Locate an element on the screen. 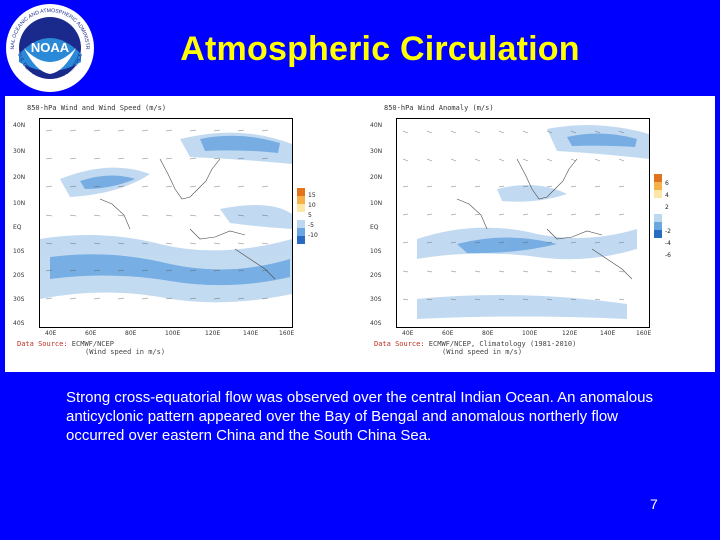 This screenshot has width=720, height=540. wind-anomaly-map-plot is located at coordinates (523, 223).